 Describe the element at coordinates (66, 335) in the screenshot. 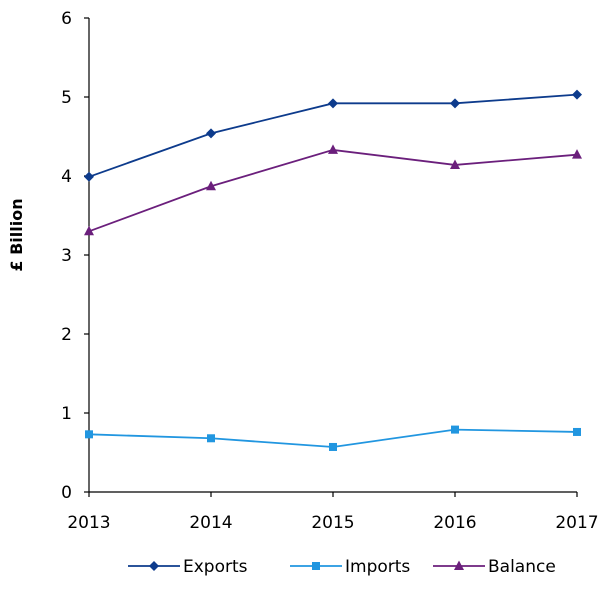

I see `y-tick-label: 2` at that location.